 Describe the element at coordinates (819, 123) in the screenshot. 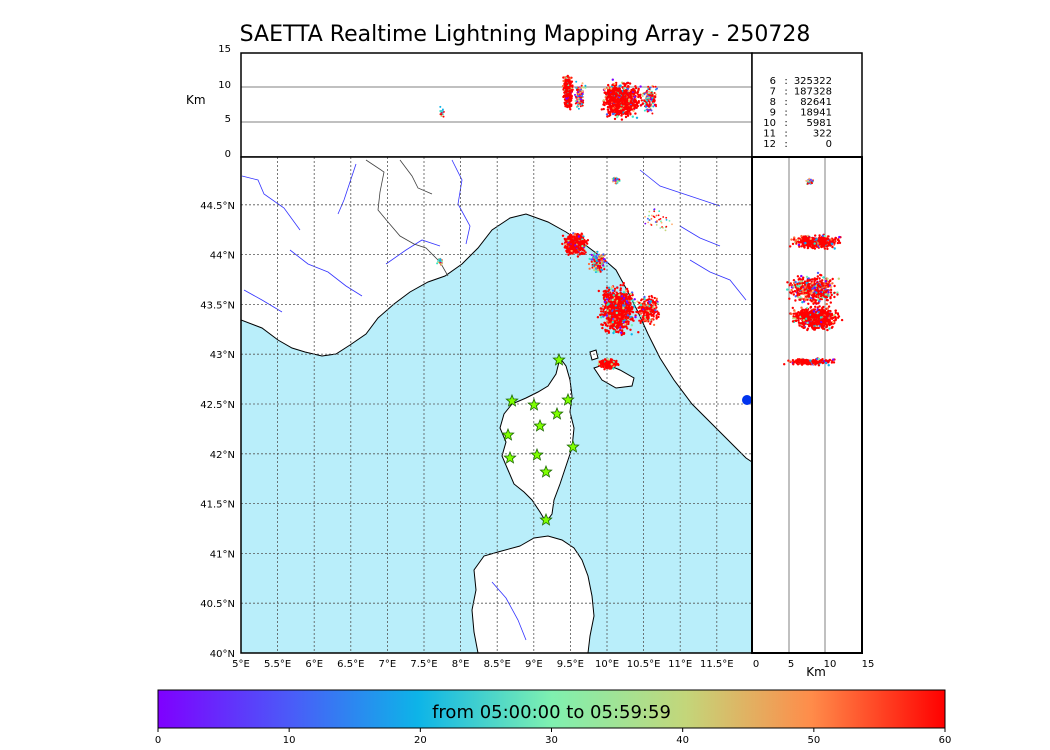

I see `station-count-value: 5981` at that location.